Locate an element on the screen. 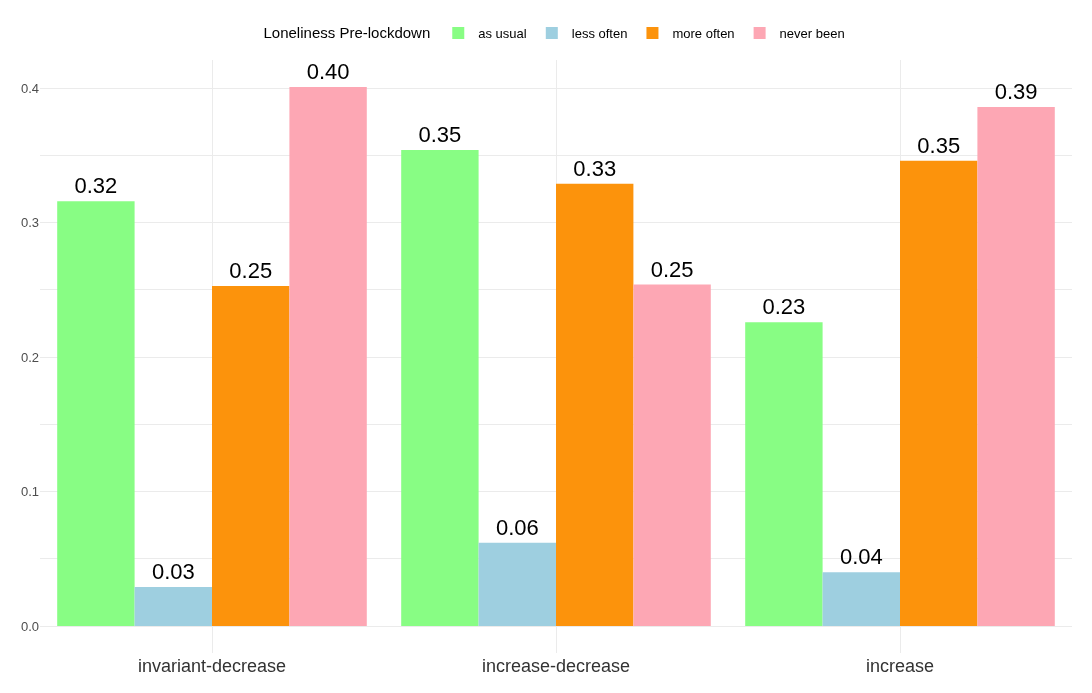 This screenshot has height=693, width=1092. legend-label: never been is located at coordinates (812, 34).